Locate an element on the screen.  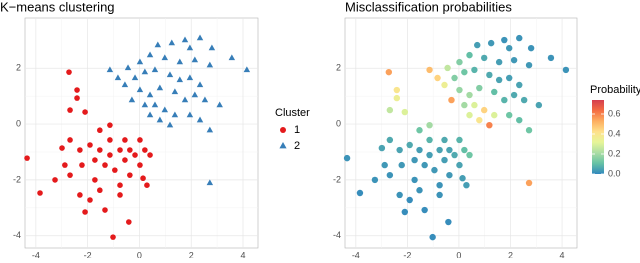
colorbar-label: 0.0 is located at coordinates (614, 173).